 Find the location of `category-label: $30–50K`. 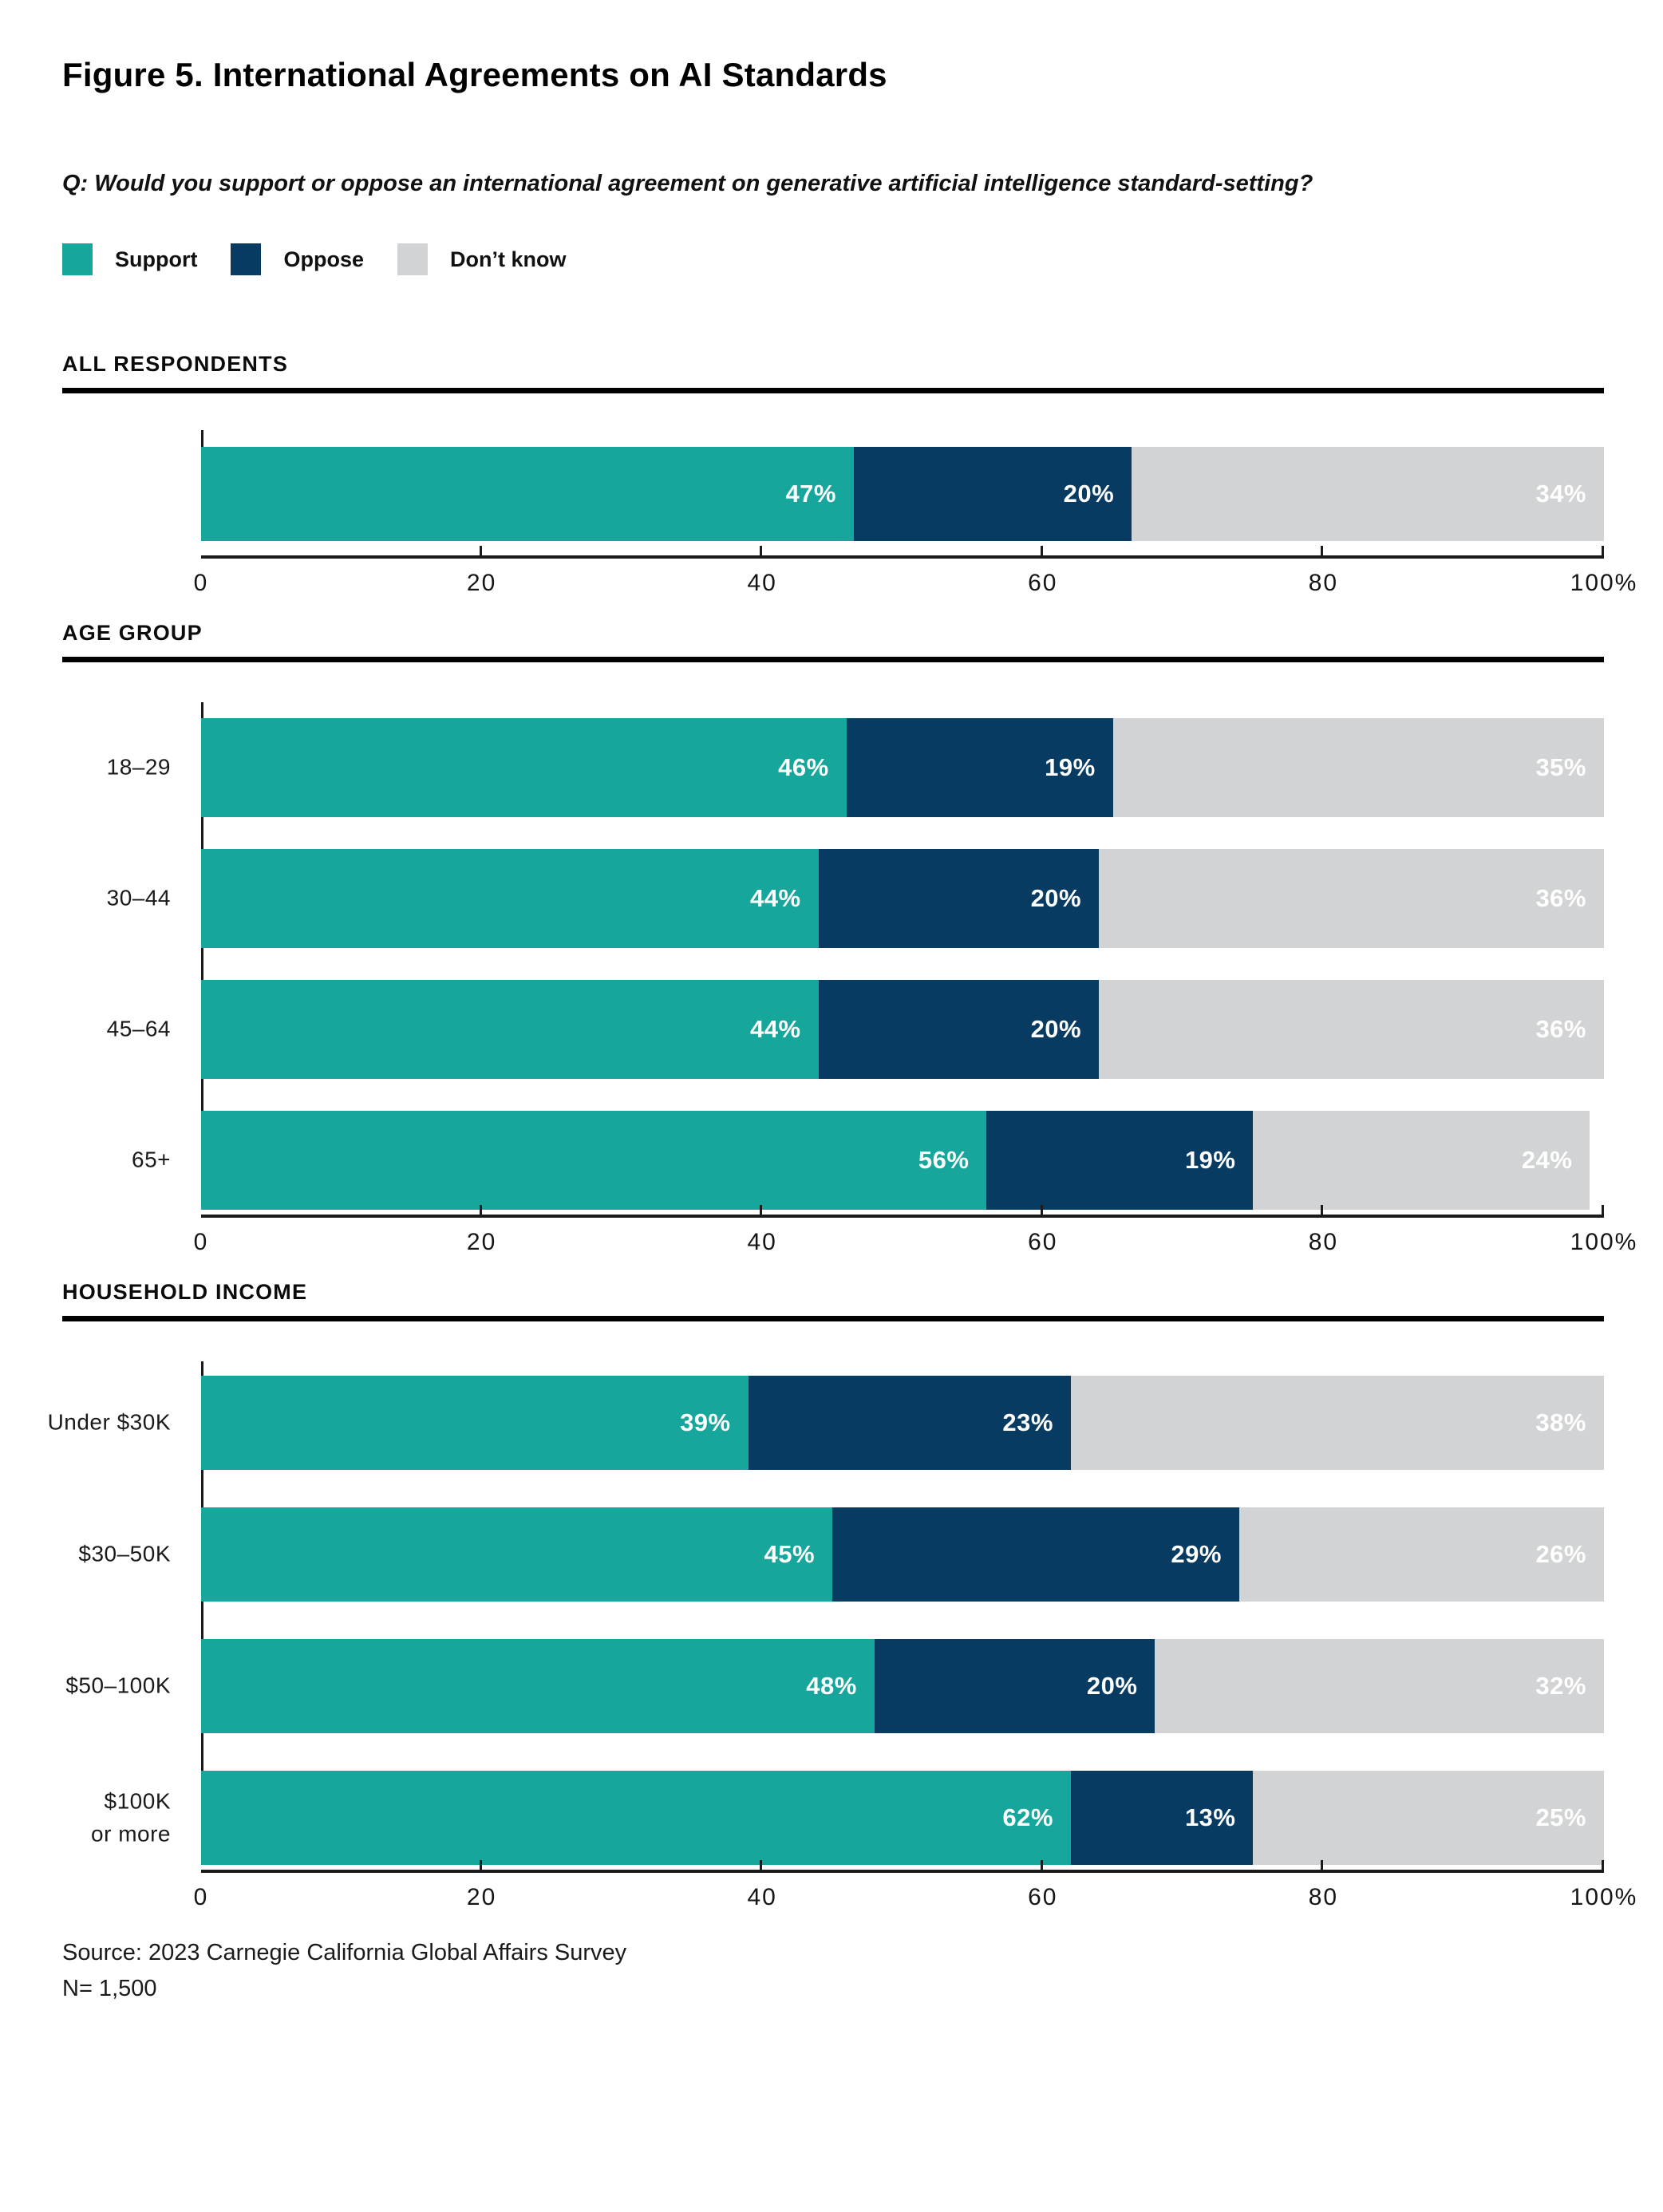

category-label: $30–50K is located at coordinates (125, 1553).